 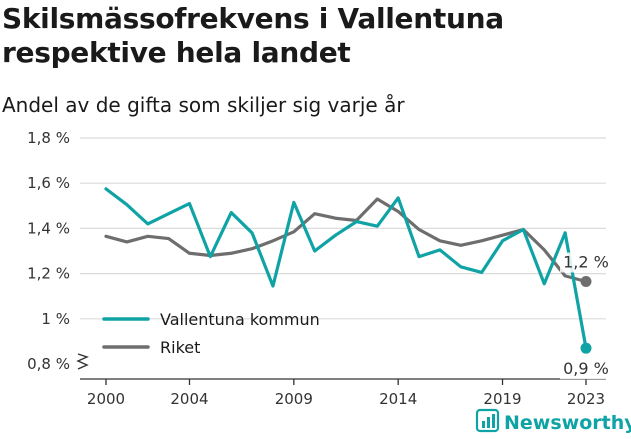 I want to click on x-axis: 2000 2004 2009 2014 2019 2023, so click(x=343, y=393).